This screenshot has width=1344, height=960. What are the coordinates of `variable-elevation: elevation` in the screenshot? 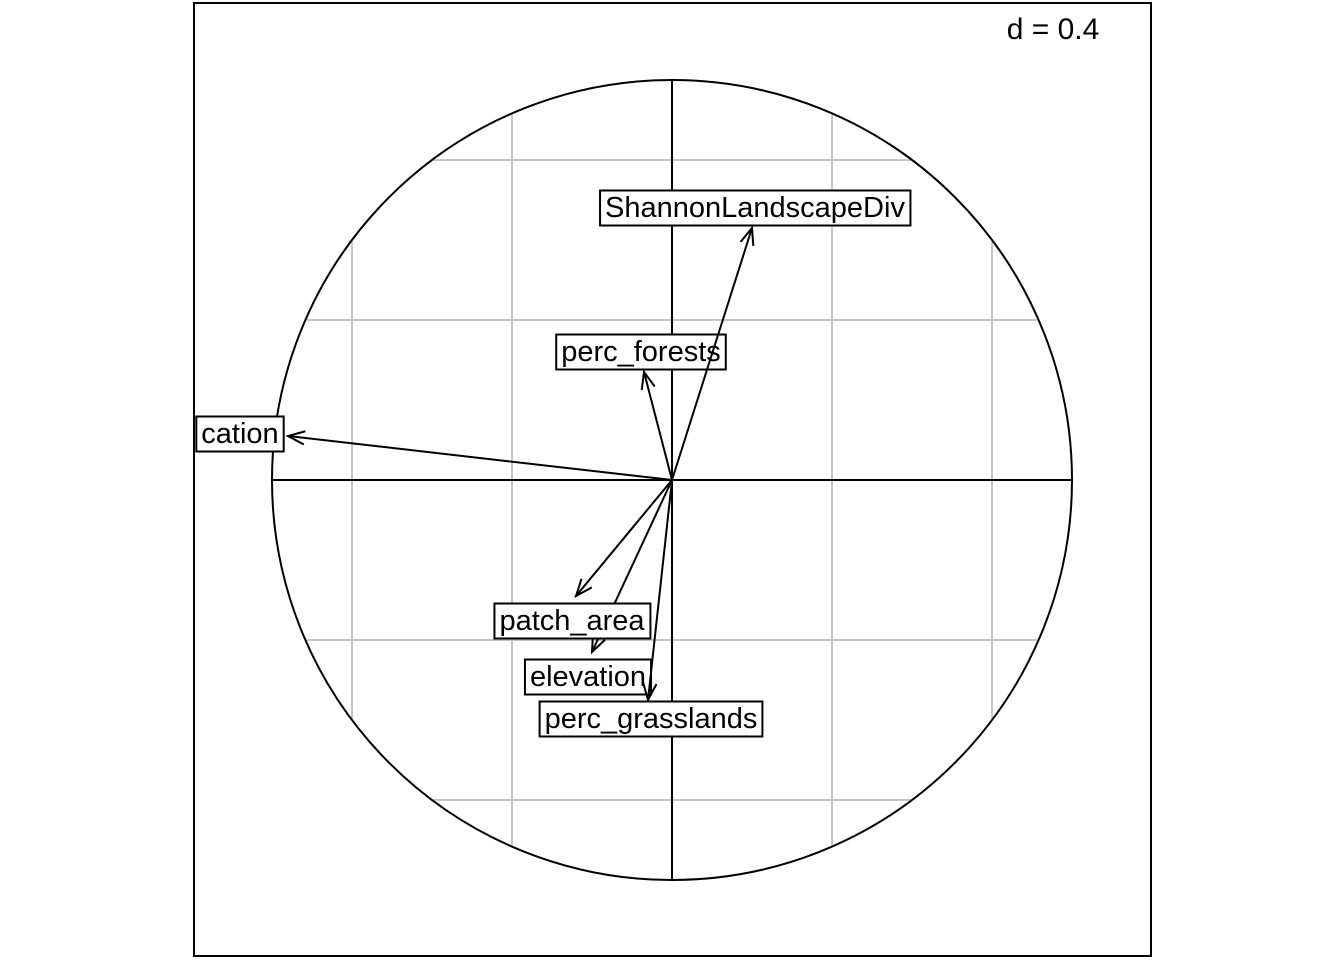 It's located at (598, 587).